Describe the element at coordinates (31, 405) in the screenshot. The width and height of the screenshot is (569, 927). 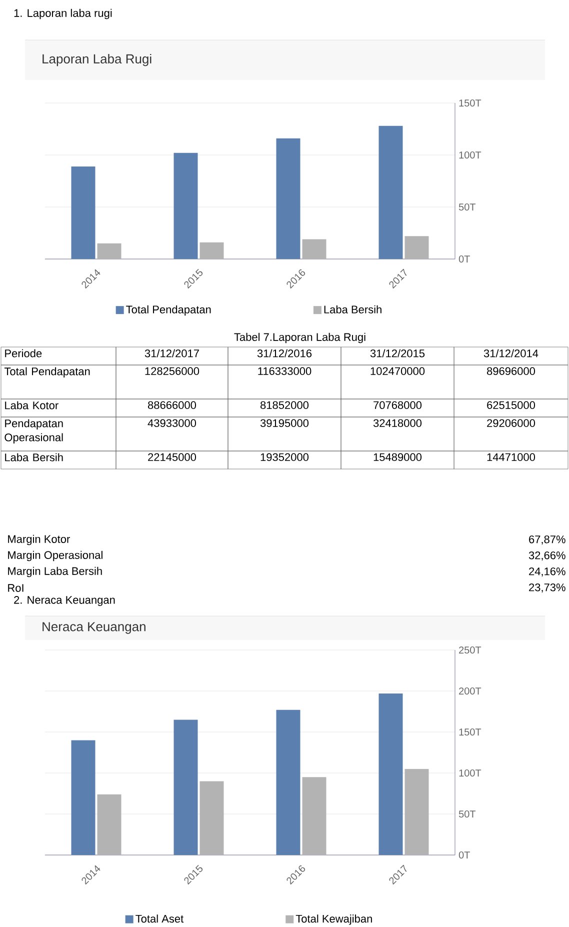
I see `text: Laba Kotor` at that location.